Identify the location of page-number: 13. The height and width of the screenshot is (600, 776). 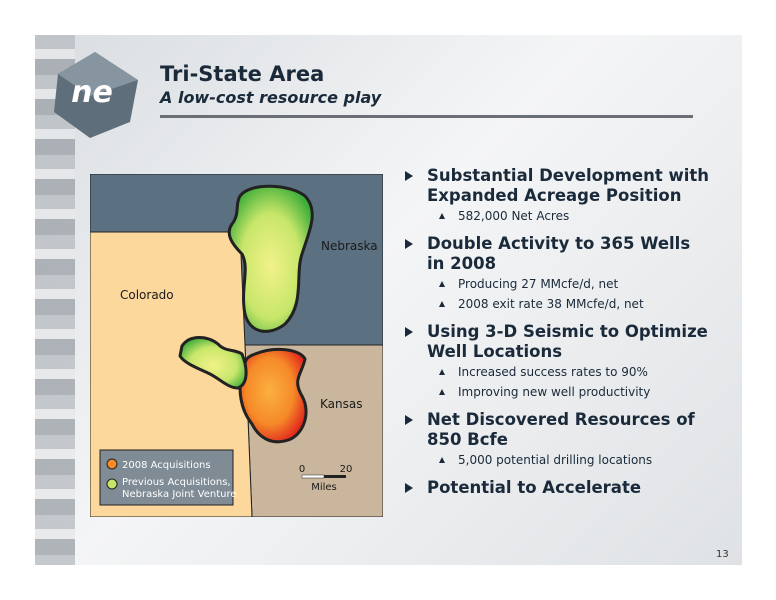
(722, 554).